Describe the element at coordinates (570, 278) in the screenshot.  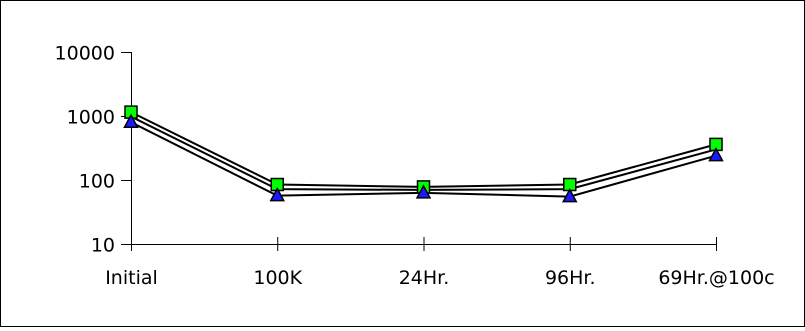
I see `x-tick-label: 96Hr.` at that location.